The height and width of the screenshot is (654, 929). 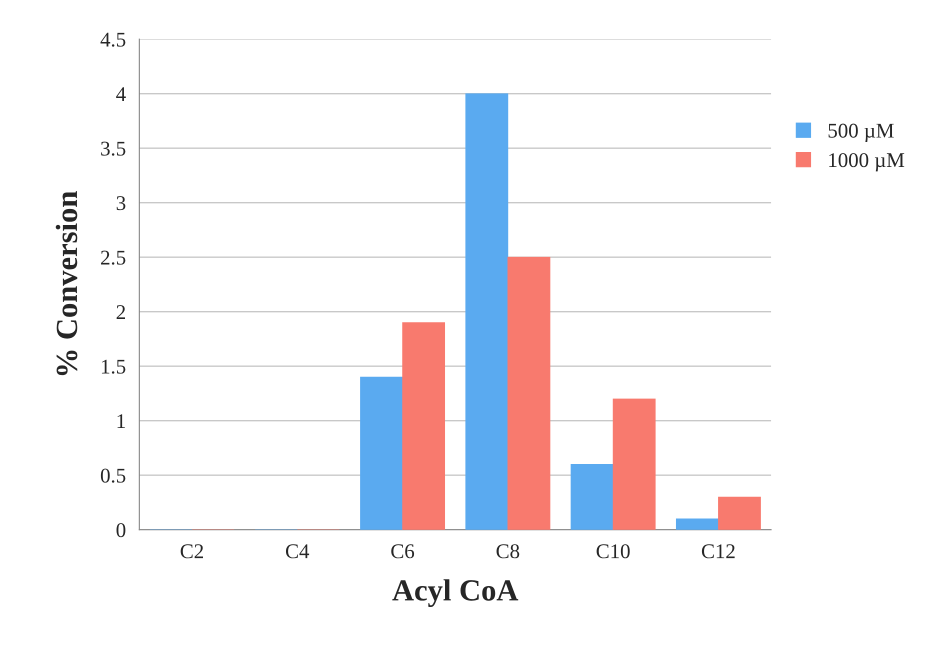 What do you see at coordinates (113, 39) in the screenshot?
I see `y-tick-label: 4.5` at bounding box center [113, 39].